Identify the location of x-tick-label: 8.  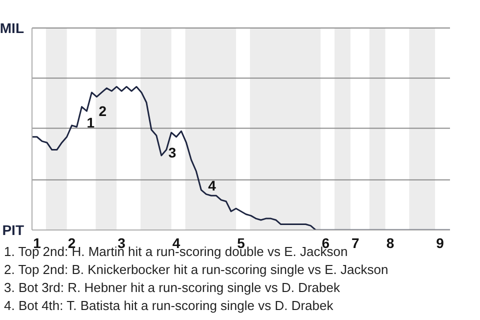
(390, 242).